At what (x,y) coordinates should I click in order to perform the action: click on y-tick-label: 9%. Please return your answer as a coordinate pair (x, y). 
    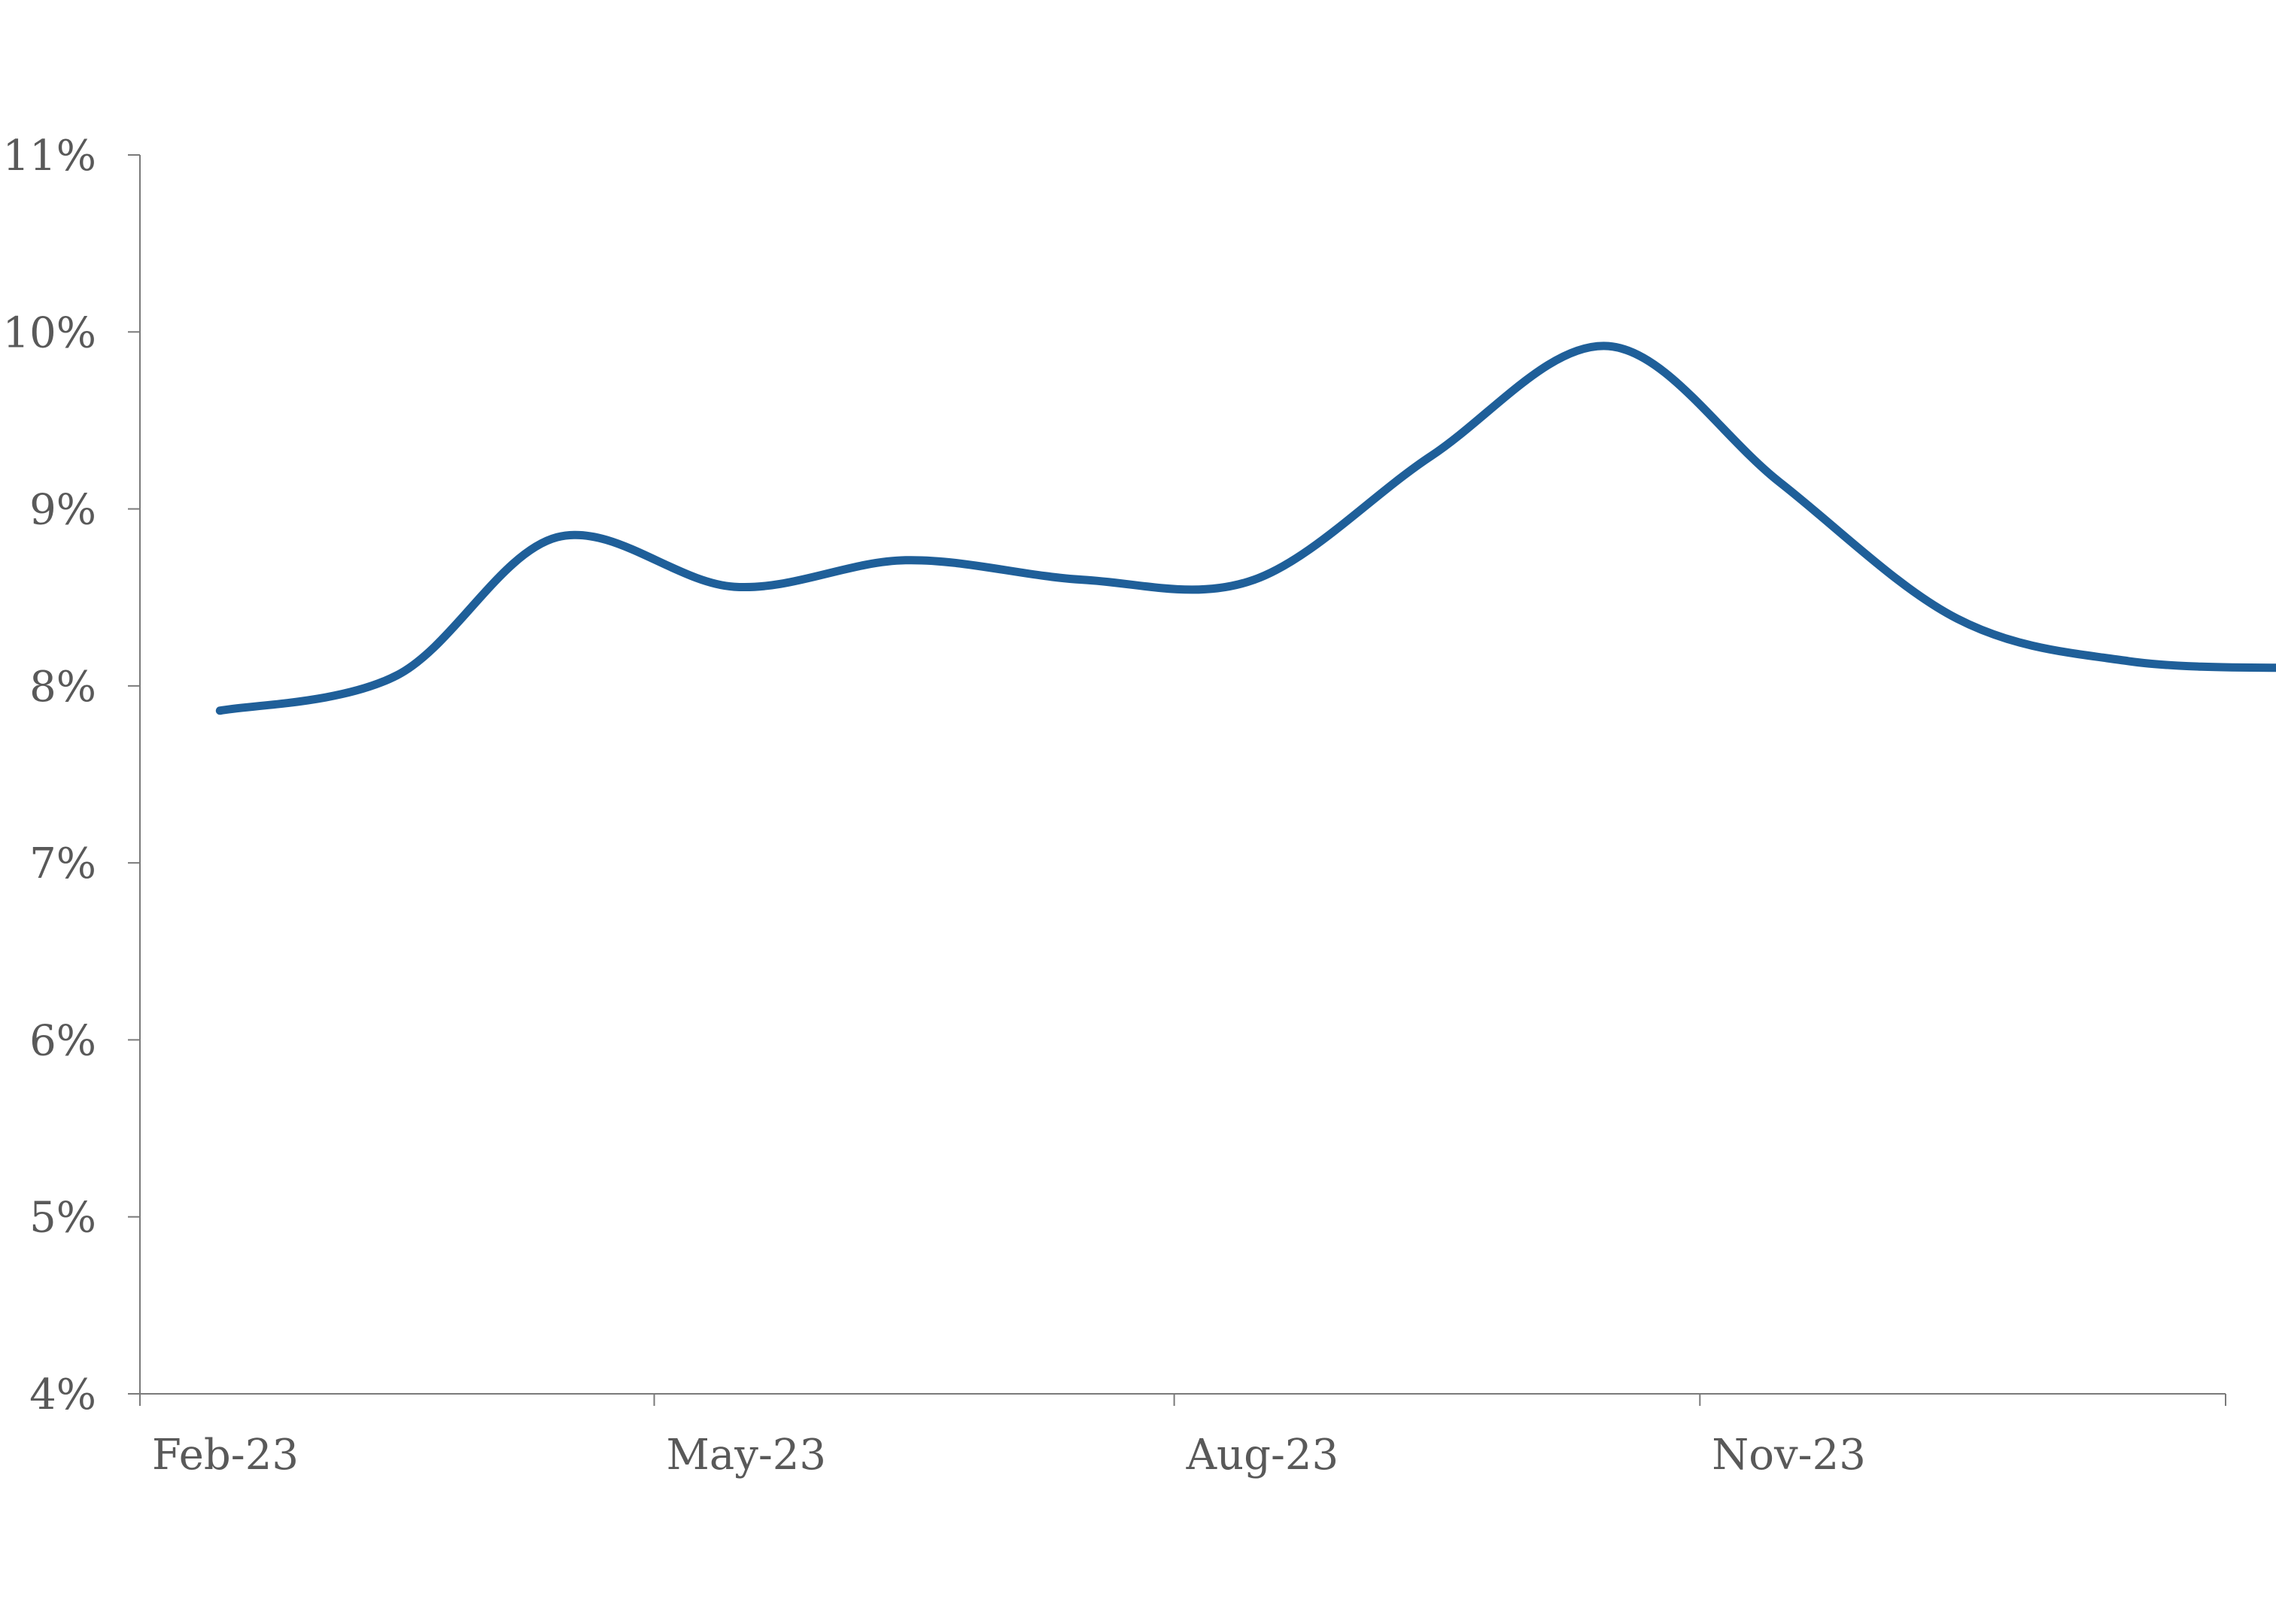
    Looking at the image, I should click on (62, 510).